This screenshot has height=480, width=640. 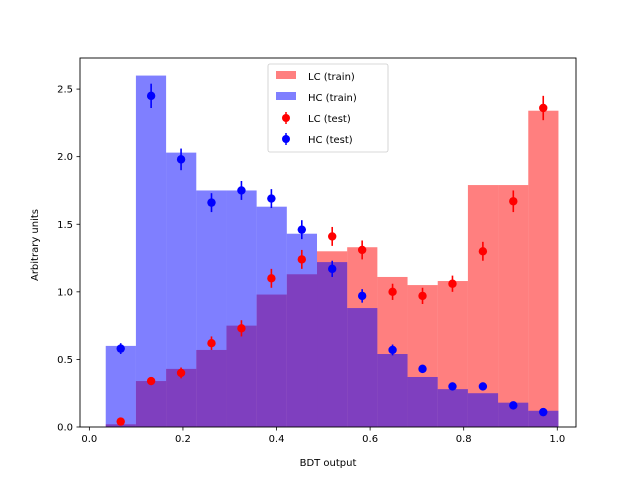 I want to click on legend-marker-lc-test, so click(x=286, y=118).